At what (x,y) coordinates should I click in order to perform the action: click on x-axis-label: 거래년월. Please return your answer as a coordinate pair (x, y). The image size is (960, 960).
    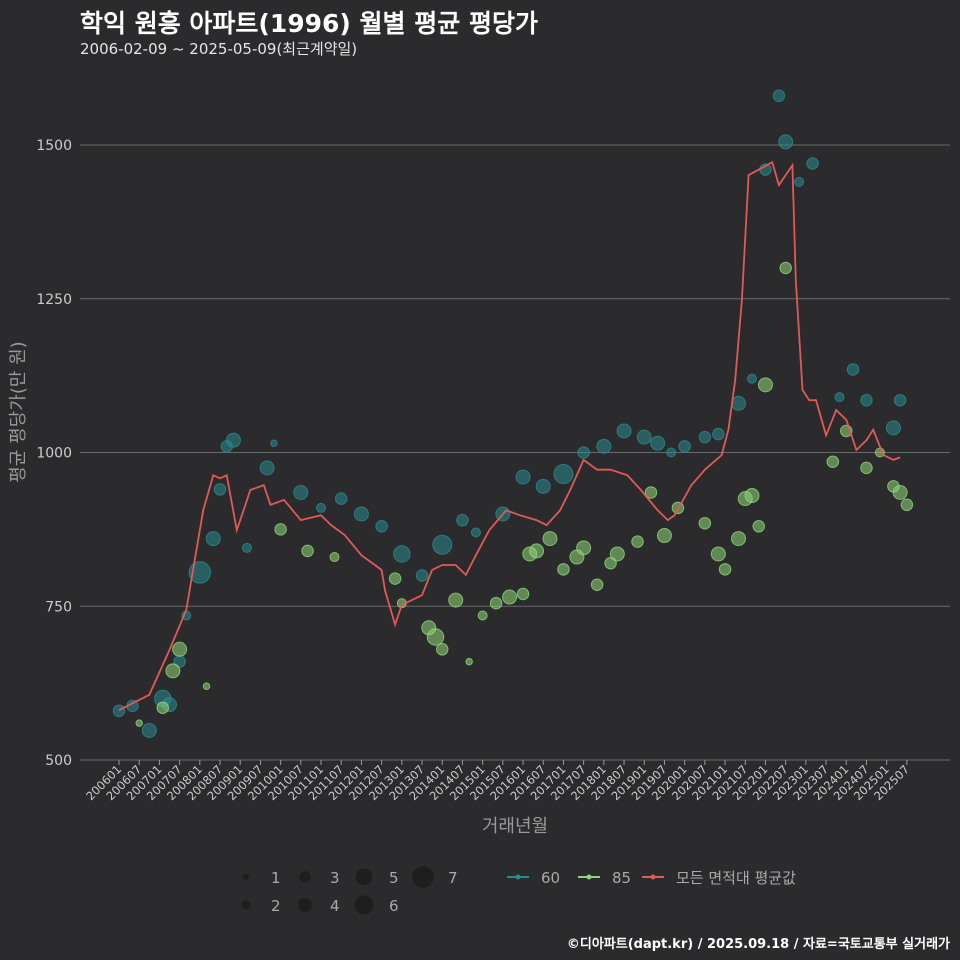
    Looking at the image, I should click on (515, 826).